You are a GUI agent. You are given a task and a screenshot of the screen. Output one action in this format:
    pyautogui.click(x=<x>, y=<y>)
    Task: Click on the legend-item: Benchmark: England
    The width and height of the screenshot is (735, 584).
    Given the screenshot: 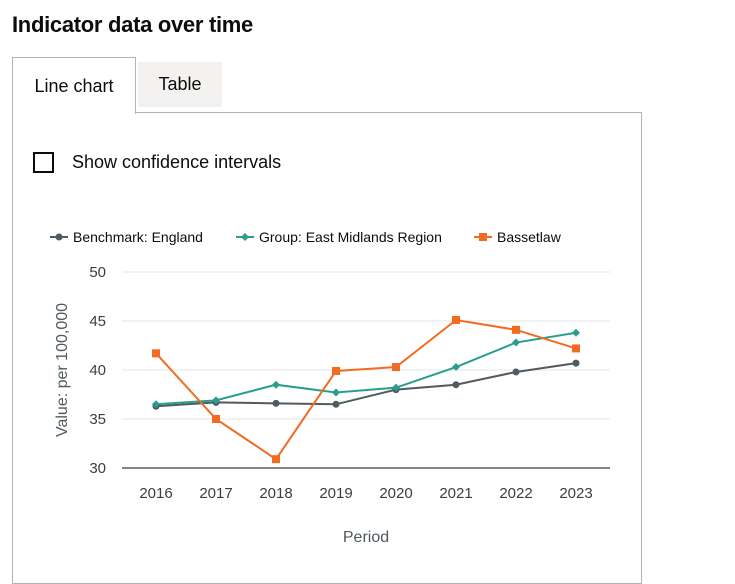 What is the action you would take?
    pyautogui.click(x=126, y=237)
    